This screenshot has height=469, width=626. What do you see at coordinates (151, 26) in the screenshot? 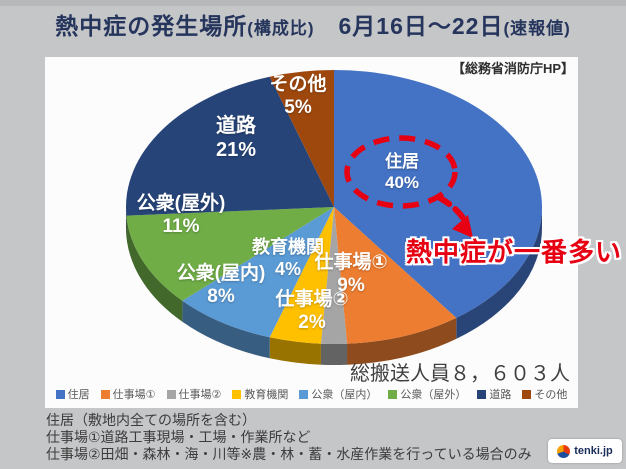
I see `page-title-main: 熱中症の発生場所` at bounding box center [151, 26].